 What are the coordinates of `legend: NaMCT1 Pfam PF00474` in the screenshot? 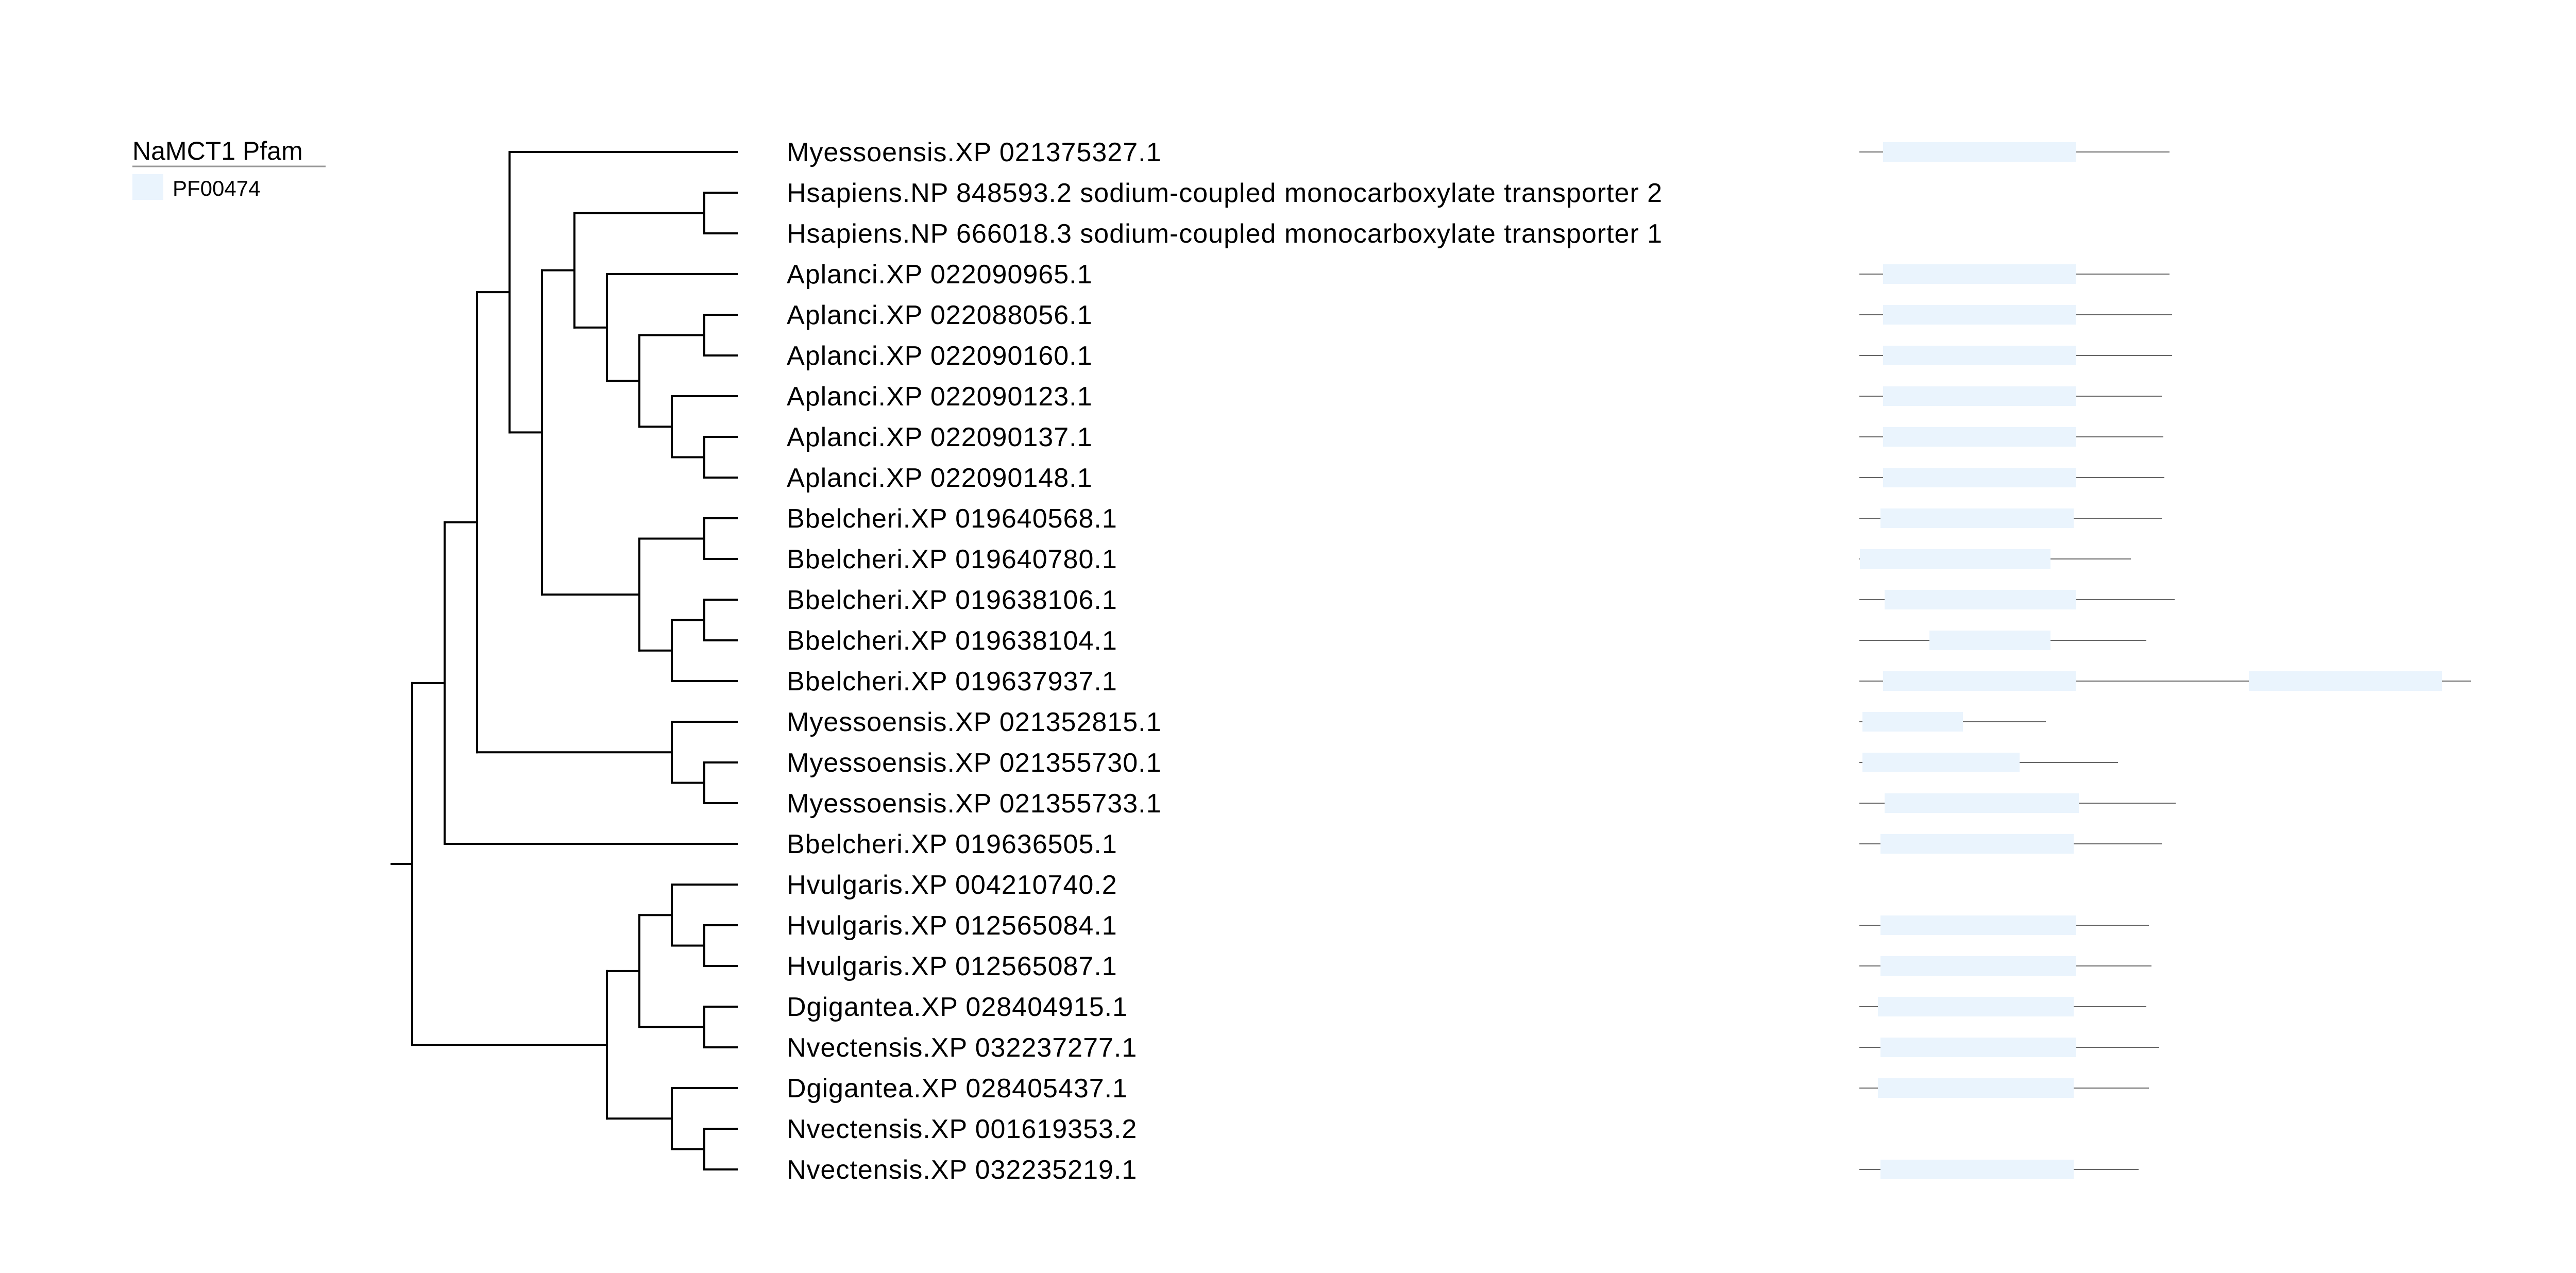 It's located at (229, 169).